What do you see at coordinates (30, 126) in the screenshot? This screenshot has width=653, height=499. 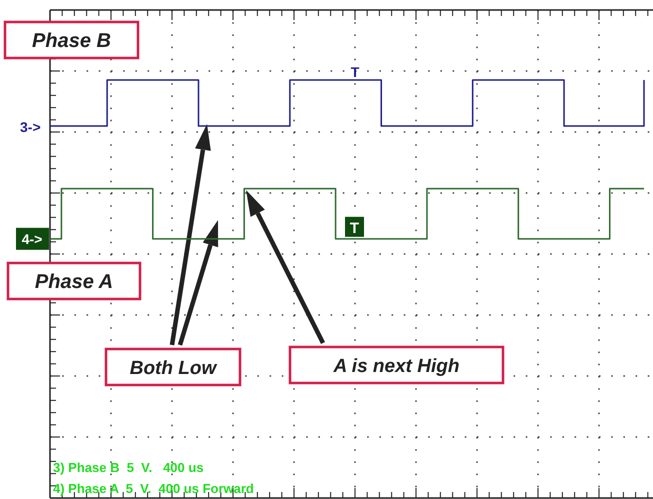 I see `text: 3->` at bounding box center [30, 126].